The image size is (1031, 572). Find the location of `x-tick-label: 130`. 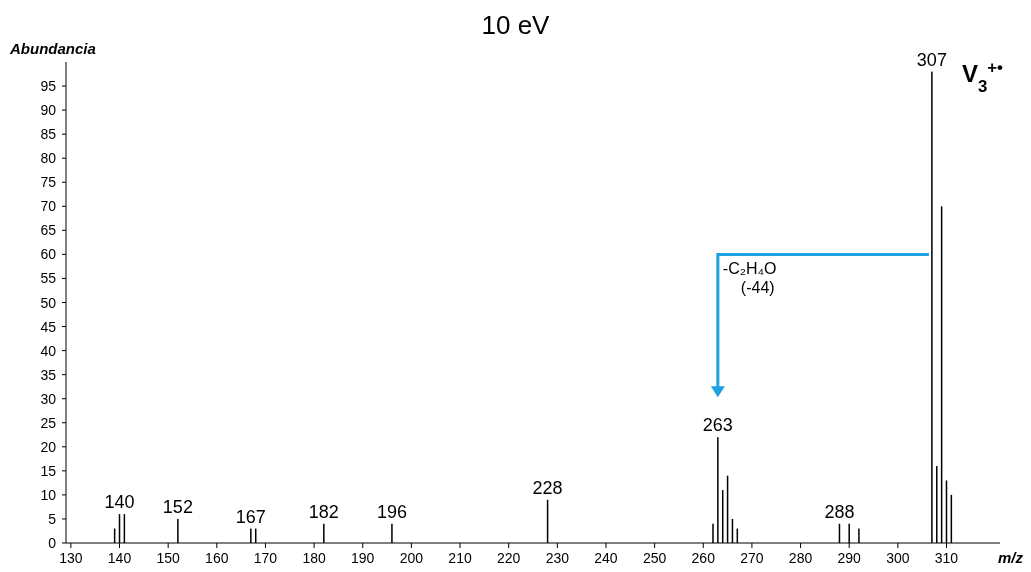

x-tick-label: 130 is located at coordinates (71, 558).